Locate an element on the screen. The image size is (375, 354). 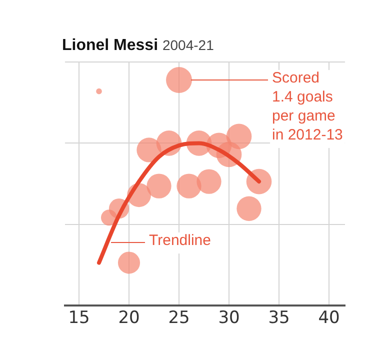
x-tick-label: 15 is located at coordinates (79, 318).